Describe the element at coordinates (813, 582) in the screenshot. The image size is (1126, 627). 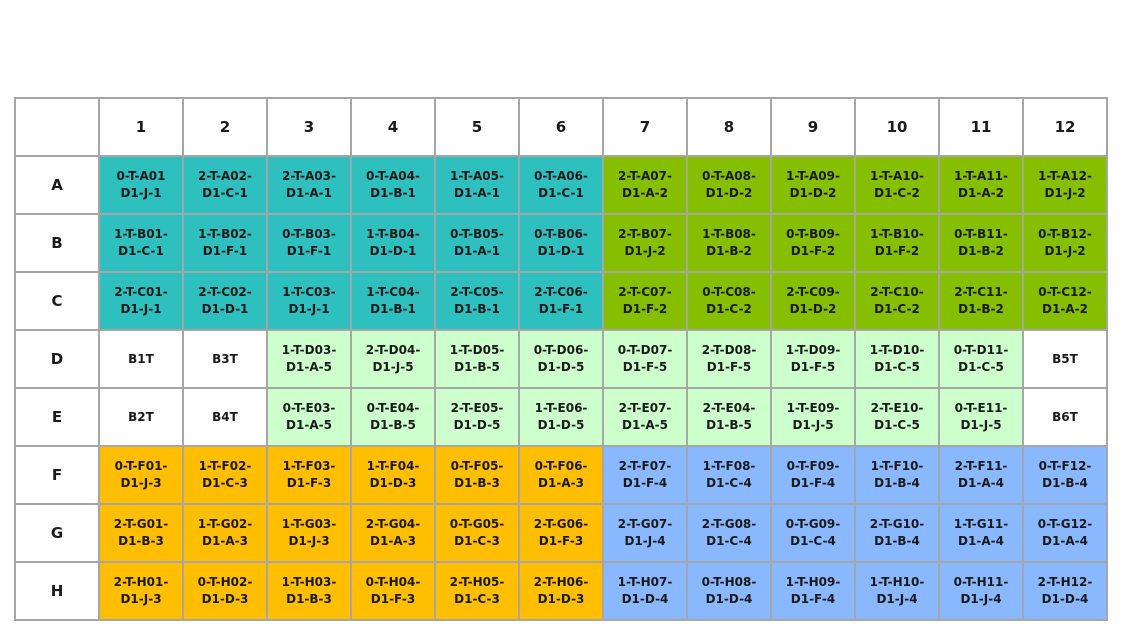
I see `well-label-line1: 1-T-H09-` at that location.